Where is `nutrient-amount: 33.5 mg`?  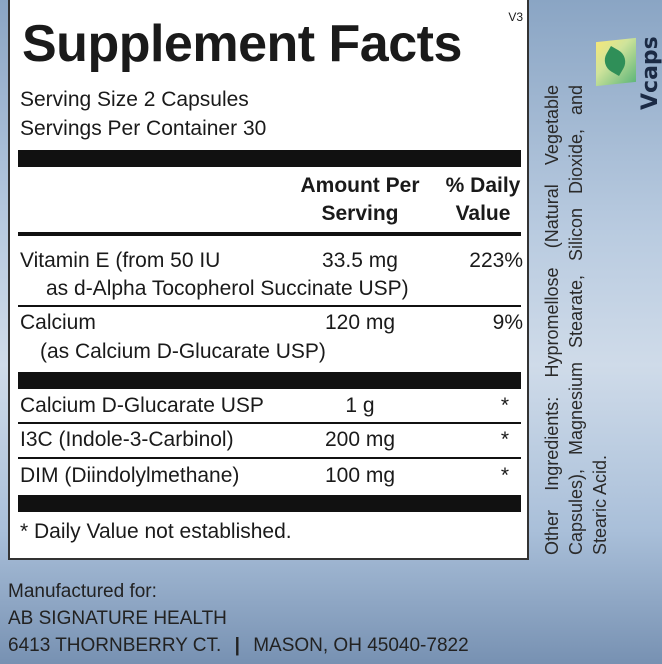
nutrient-amount: 33.5 mg is located at coordinates (360, 260).